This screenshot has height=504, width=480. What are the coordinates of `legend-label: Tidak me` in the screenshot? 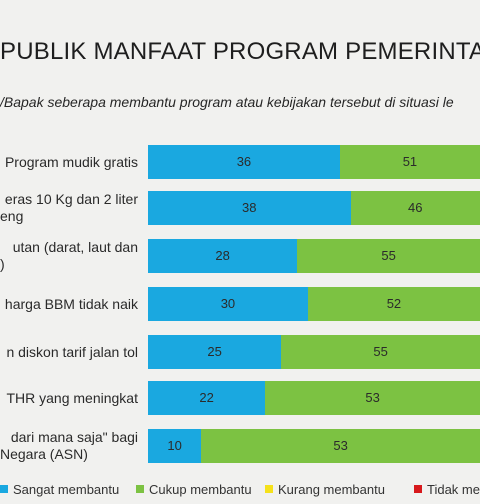 It's located at (453, 489).